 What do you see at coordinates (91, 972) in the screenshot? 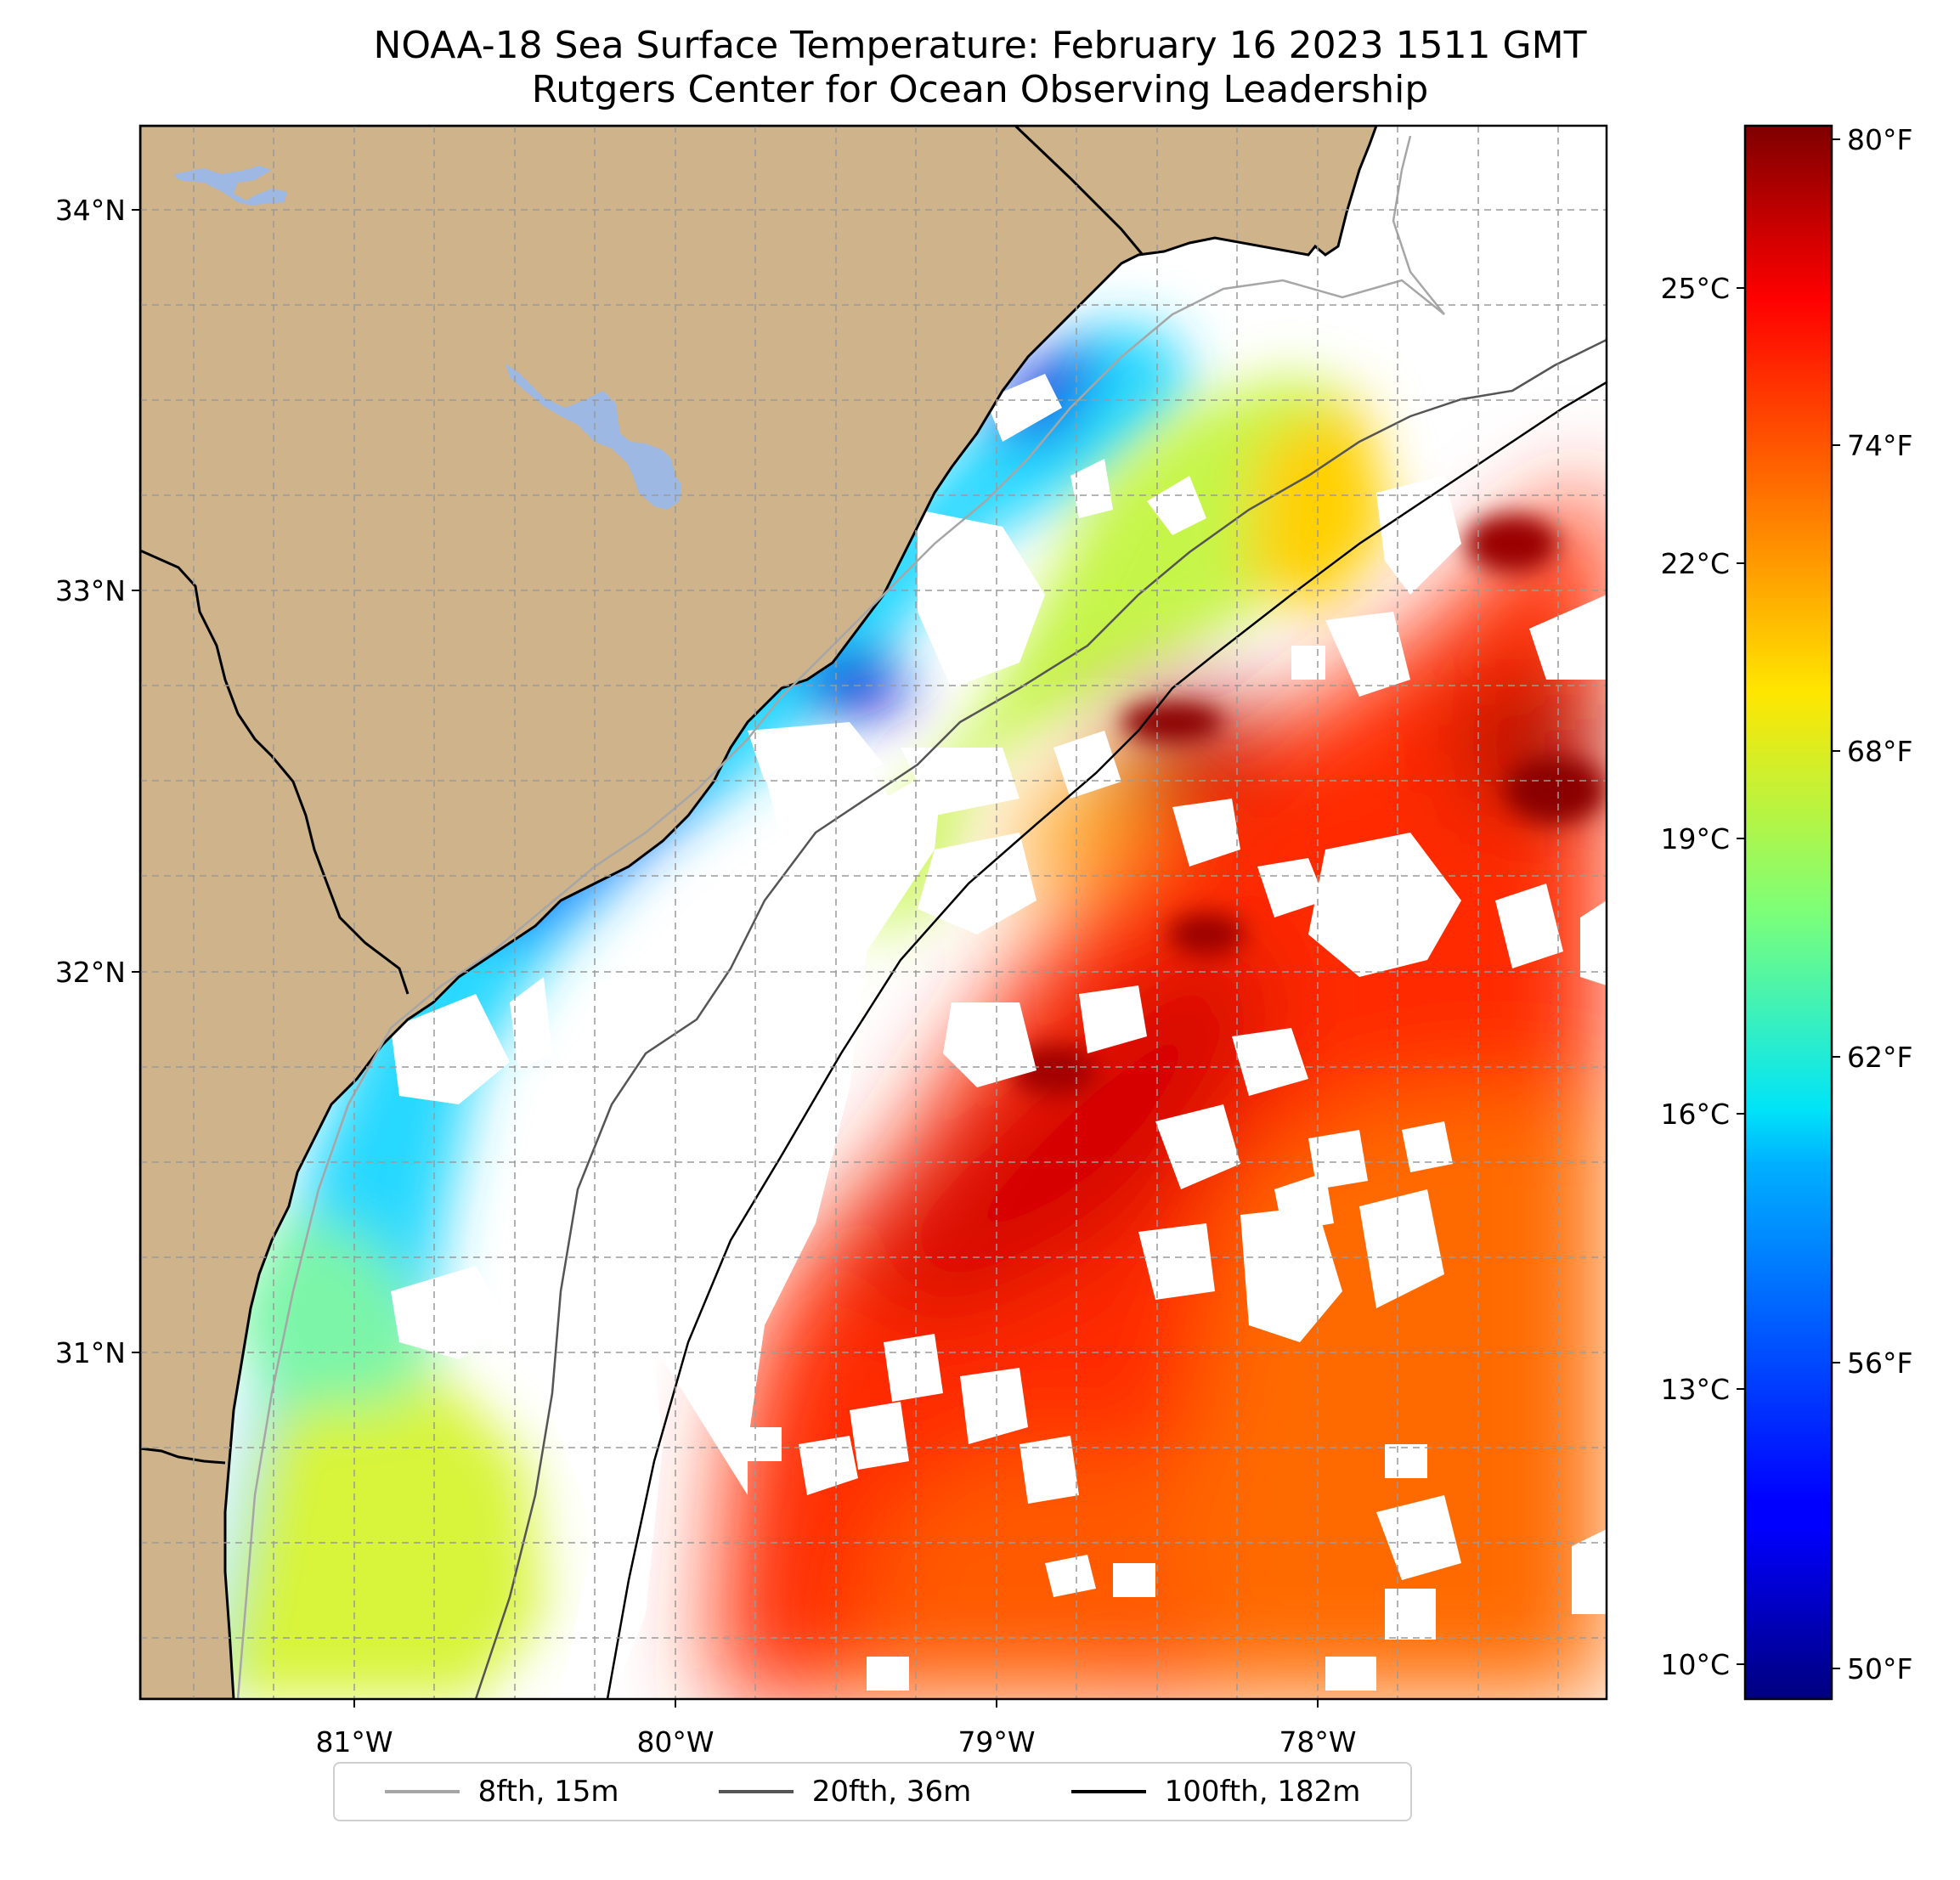
I see `lat-label-32n: 32°N` at bounding box center [91, 972].